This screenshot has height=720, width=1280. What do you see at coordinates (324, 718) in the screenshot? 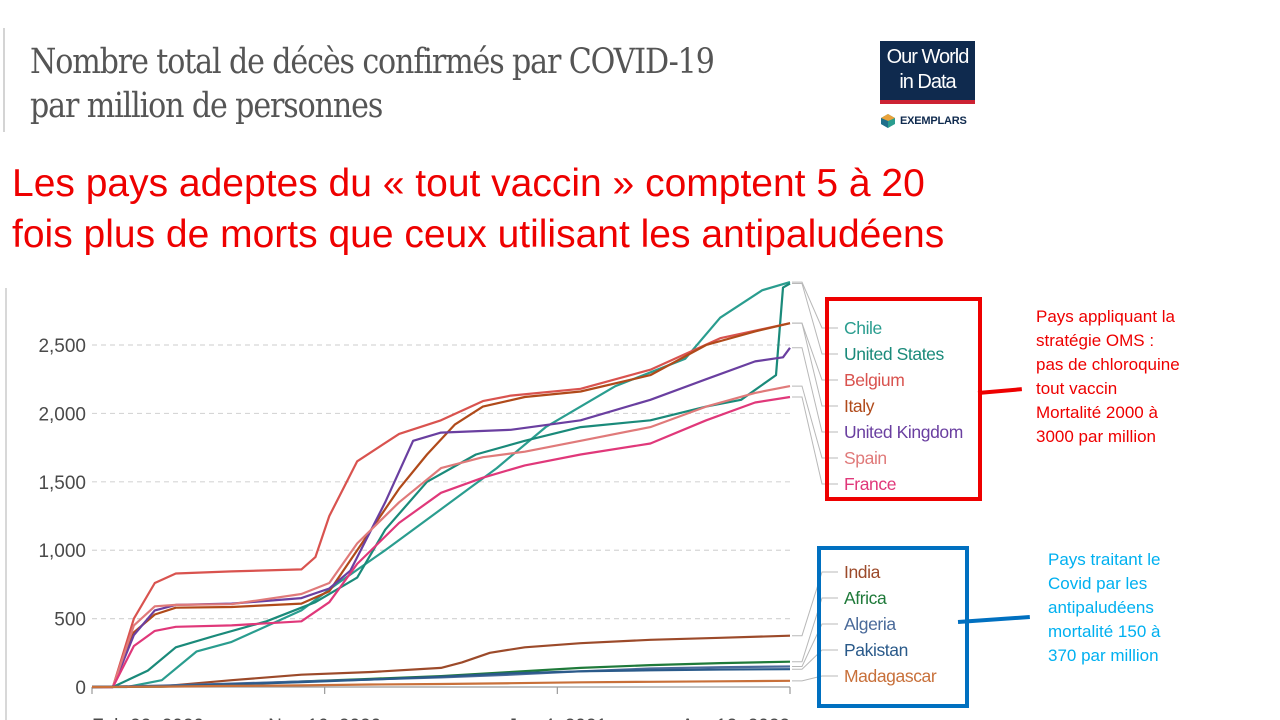
I see `x-tick-label-1: Nov 16, 2020` at bounding box center [324, 718].